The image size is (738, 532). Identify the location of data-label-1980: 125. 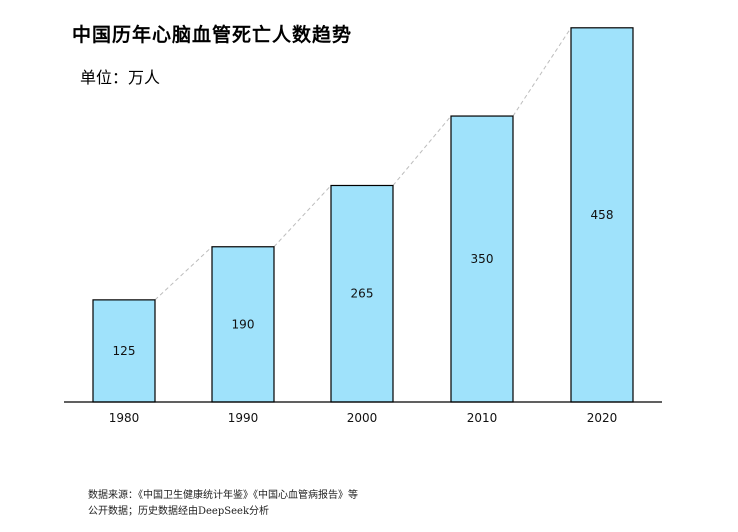
(124, 351).